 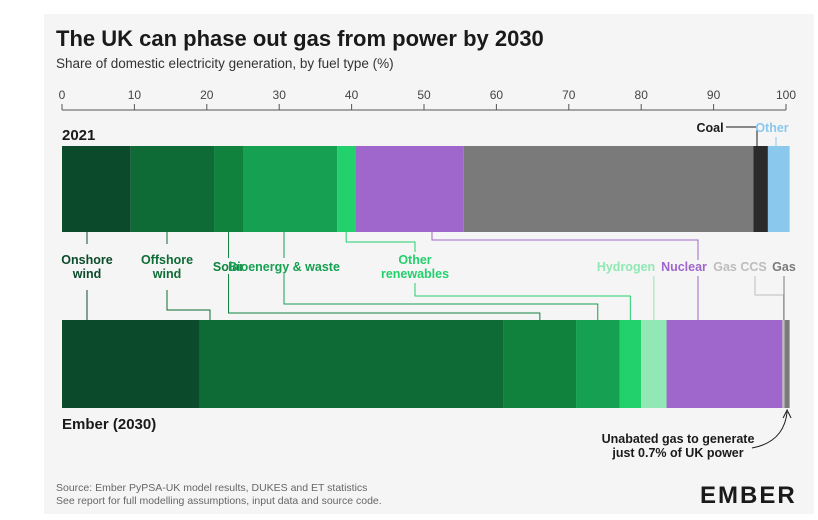 What do you see at coordinates (207, 95) in the screenshot?
I see `x-tick-label-20: 20` at bounding box center [207, 95].